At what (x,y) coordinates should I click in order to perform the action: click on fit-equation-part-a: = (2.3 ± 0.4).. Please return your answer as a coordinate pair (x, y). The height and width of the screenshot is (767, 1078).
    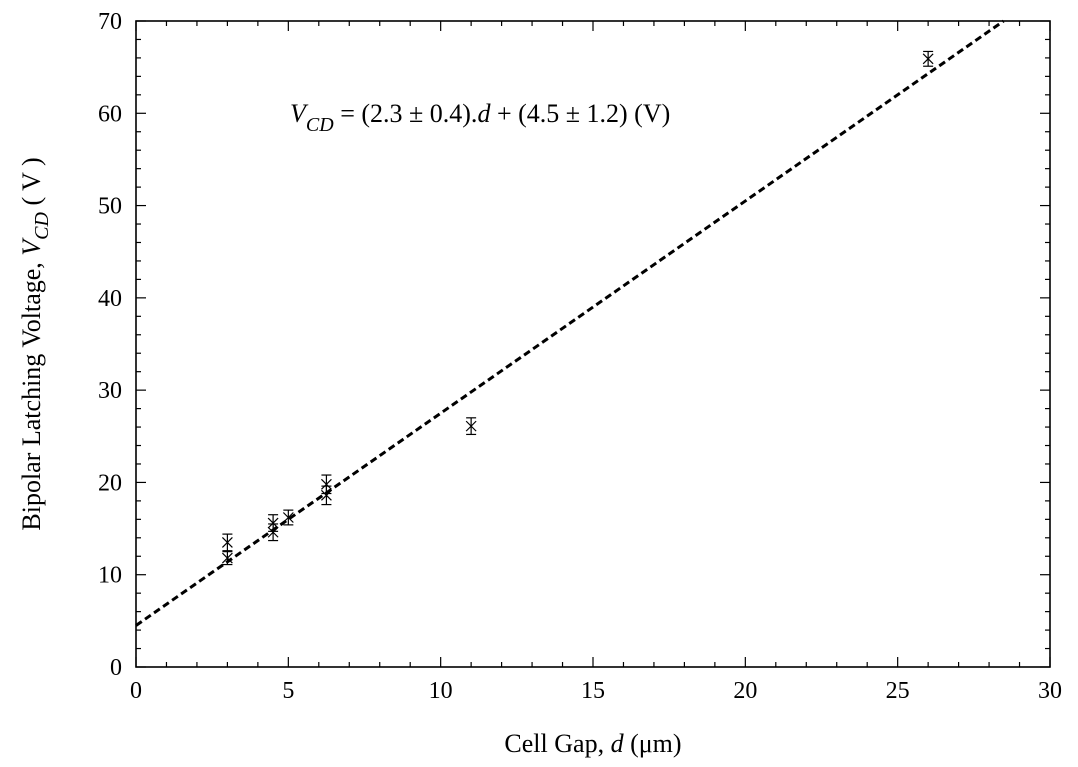
    Looking at the image, I should click on (406, 113).